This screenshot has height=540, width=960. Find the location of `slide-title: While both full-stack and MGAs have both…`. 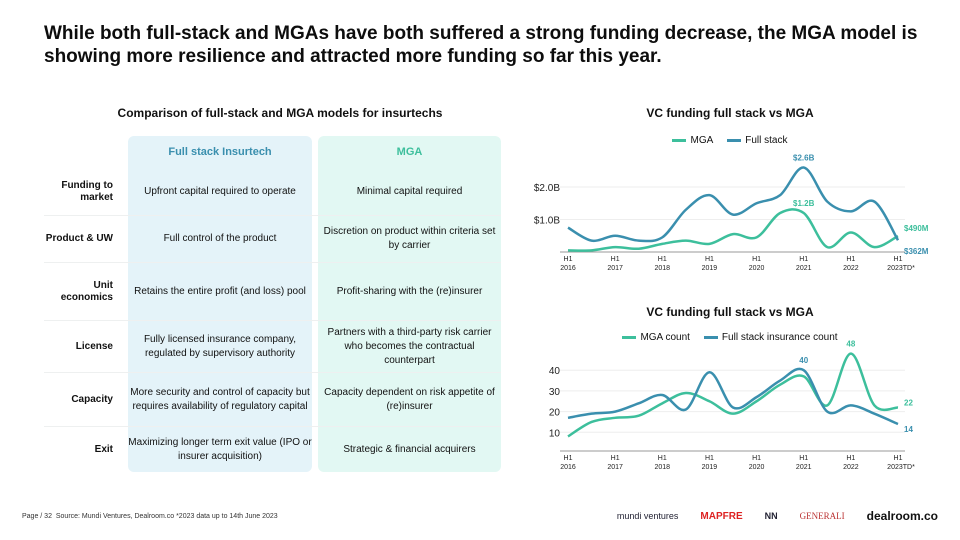

slide-title: While both full-stack and MGAs have both… is located at coordinates (481, 45).